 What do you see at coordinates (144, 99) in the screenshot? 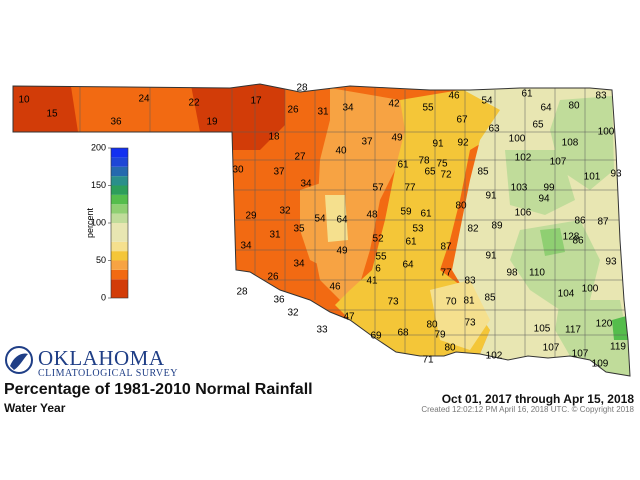
I see `station-value: 24` at bounding box center [144, 99].